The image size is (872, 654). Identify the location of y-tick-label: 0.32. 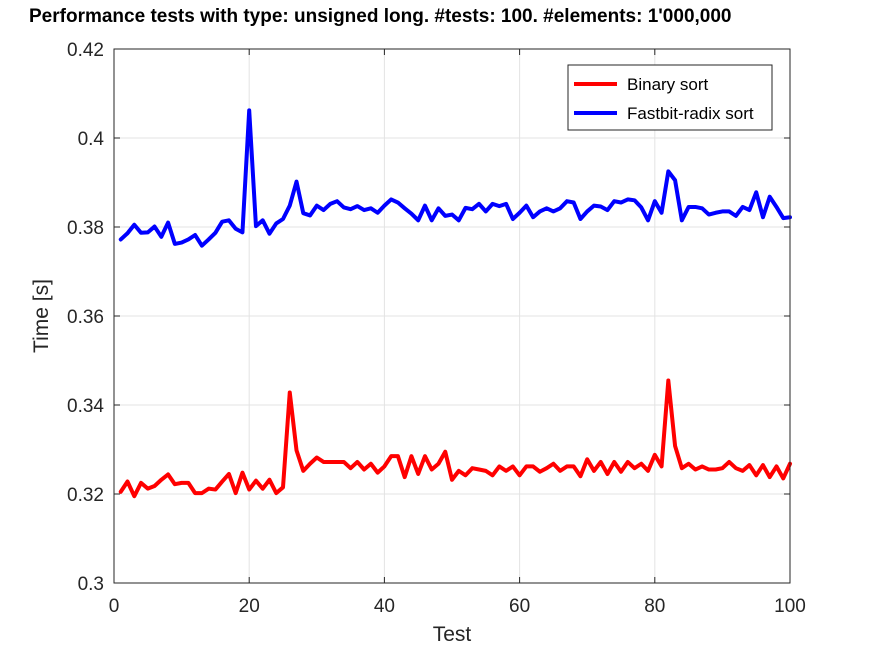
(85, 495).